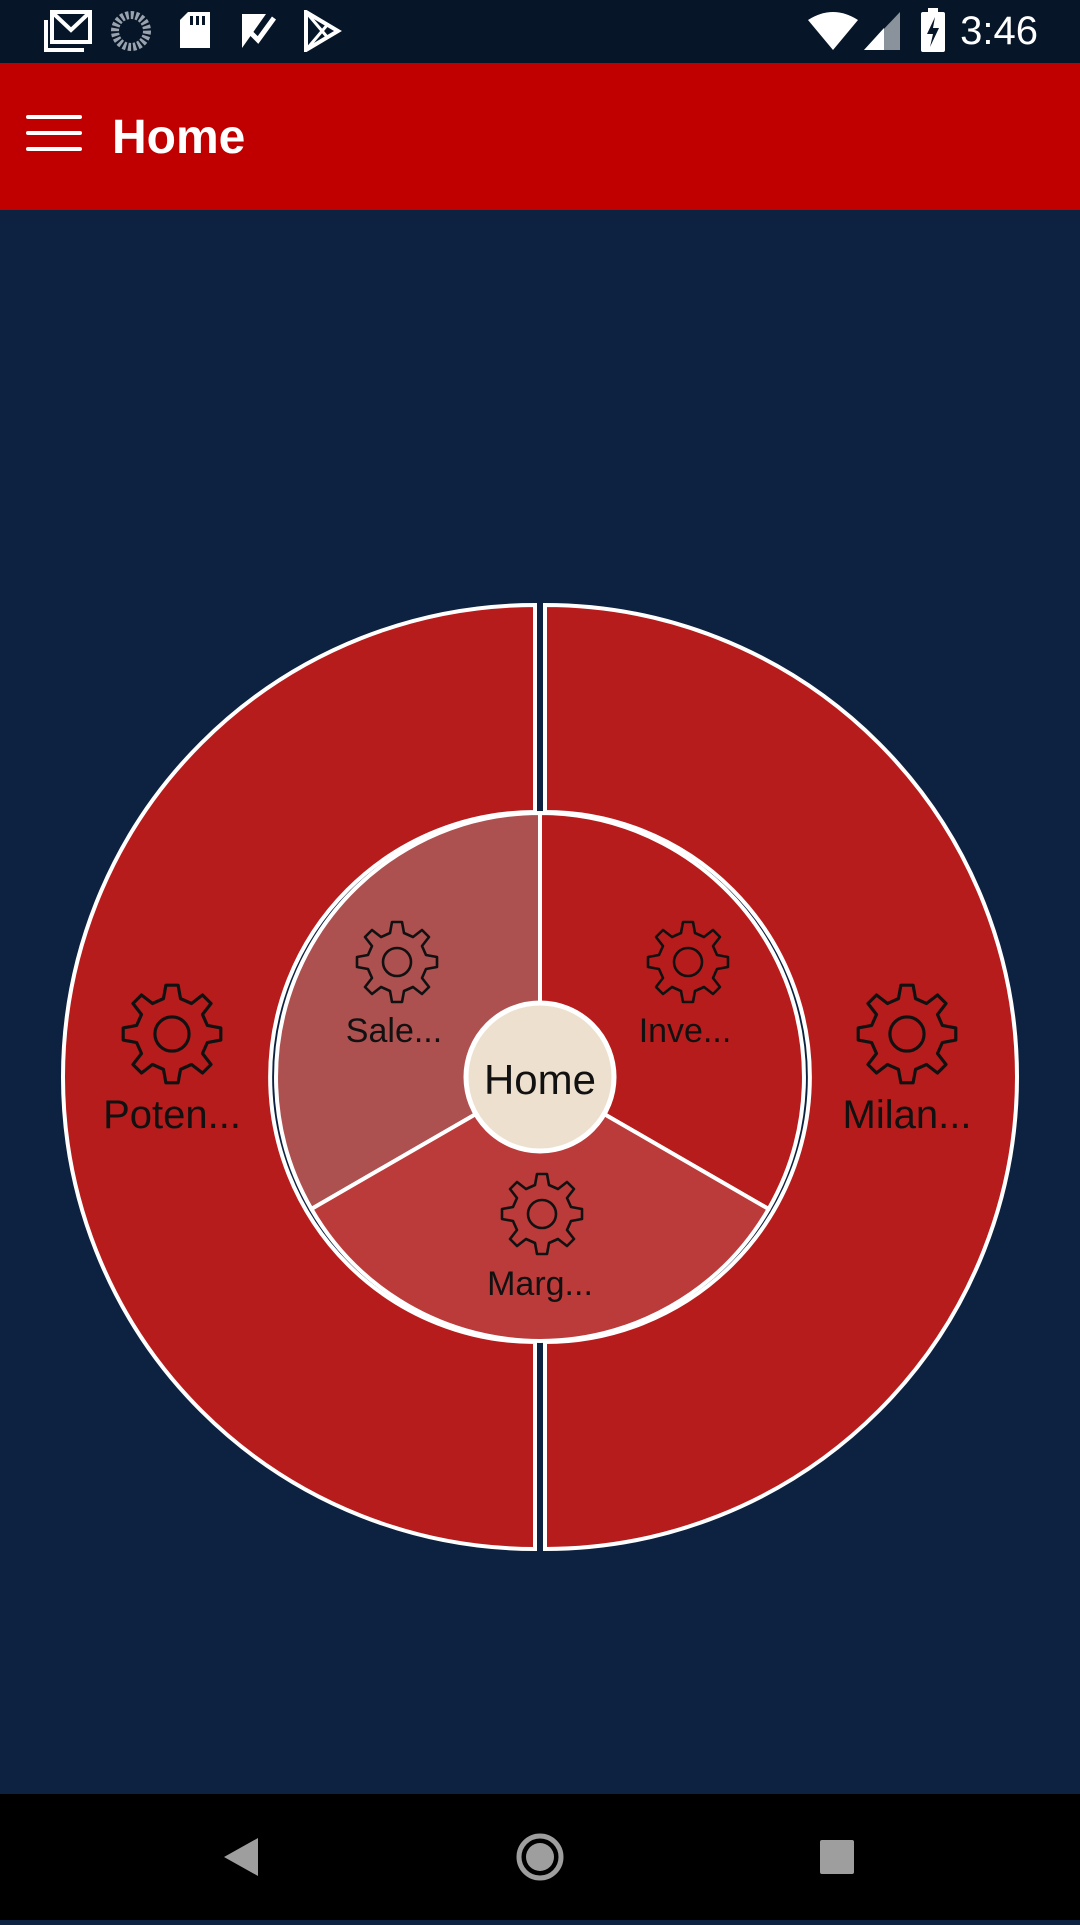 Image resolution: width=1080 pixels, height=1925 pixels. Describe the element at coordinates (131, 31) in the screenshot. I see `loading-icon` at that location.